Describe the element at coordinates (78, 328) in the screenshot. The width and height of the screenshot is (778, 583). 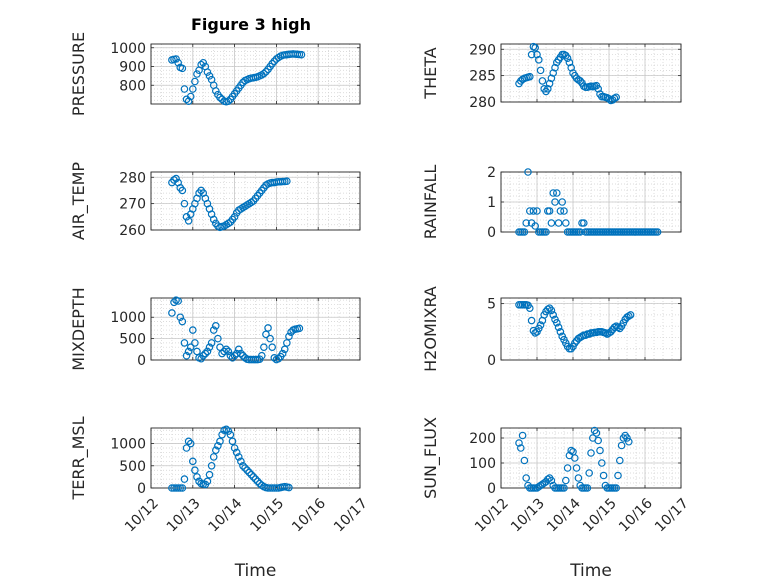
I see `y-axis-label: MIXDEPTH` at that location.